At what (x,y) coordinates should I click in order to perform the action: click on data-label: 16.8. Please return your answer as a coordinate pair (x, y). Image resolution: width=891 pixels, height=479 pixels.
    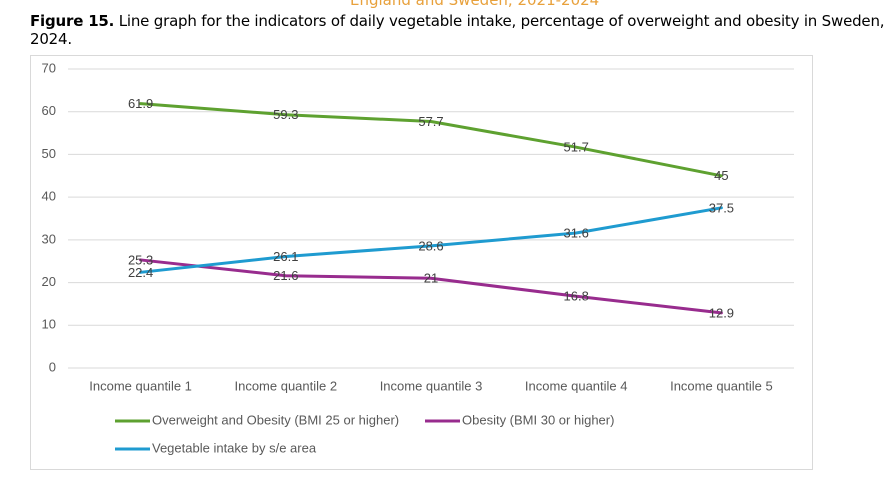
    Looking at the image, I should click on (576, 296).